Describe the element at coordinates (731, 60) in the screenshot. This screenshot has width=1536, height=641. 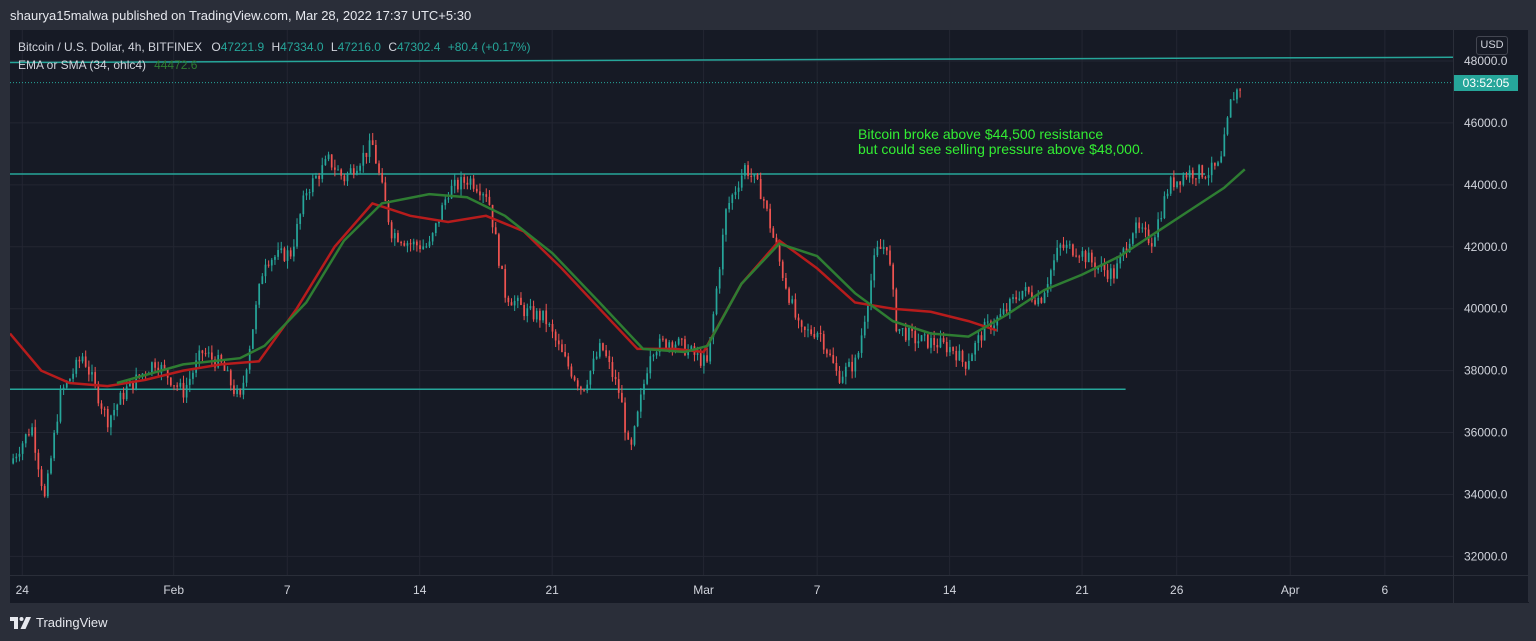
I see `trendline-upper` at that location.